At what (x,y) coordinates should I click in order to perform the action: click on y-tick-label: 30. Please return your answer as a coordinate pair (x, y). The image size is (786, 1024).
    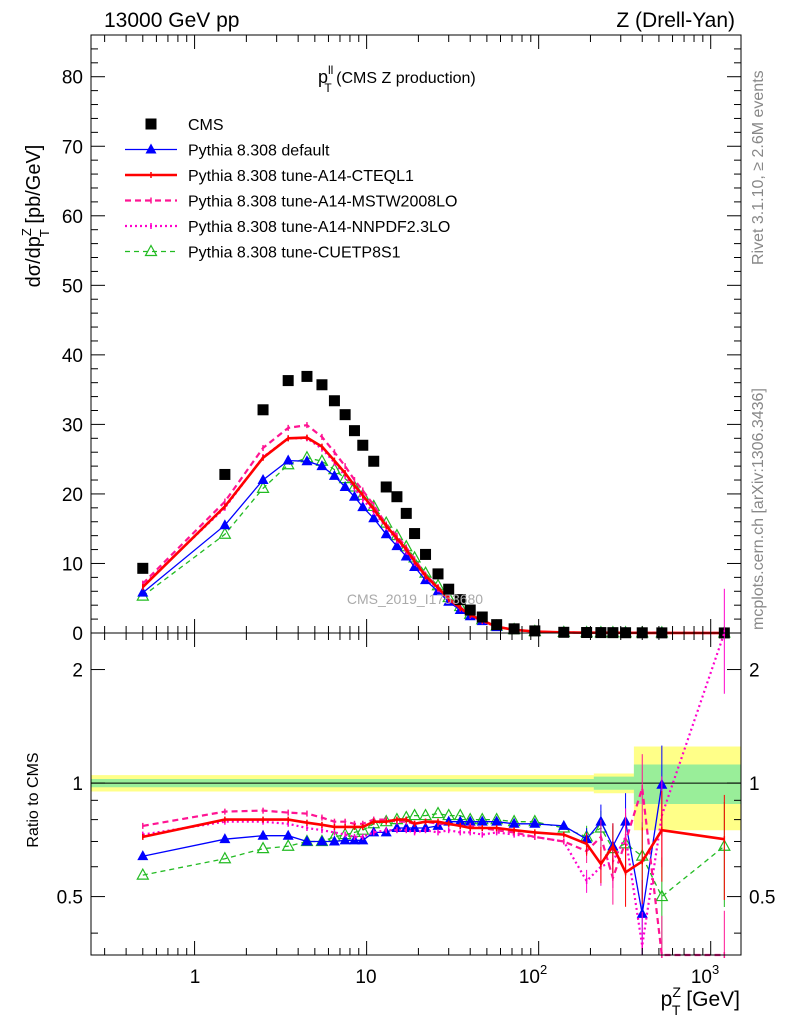
    Looking at the image, I should click on (72, 425).